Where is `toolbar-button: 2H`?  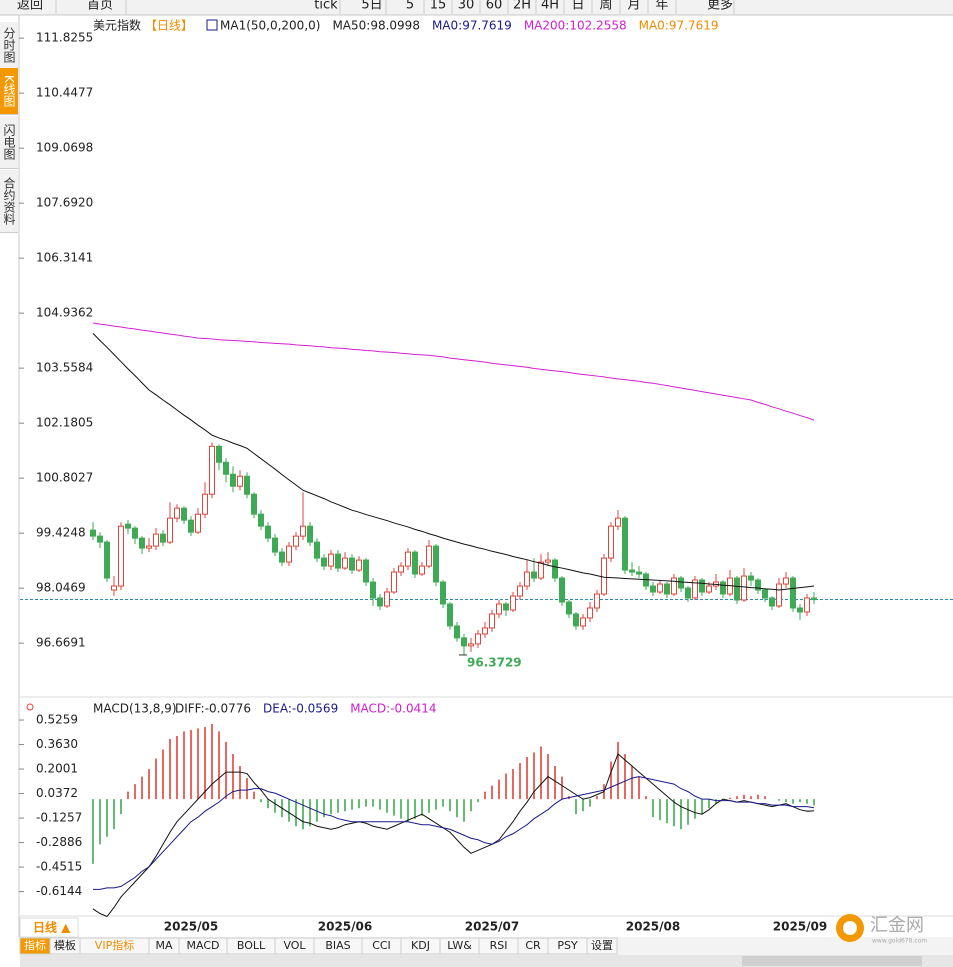
toolbar-button: 2H is located at coordinates (522, 6).